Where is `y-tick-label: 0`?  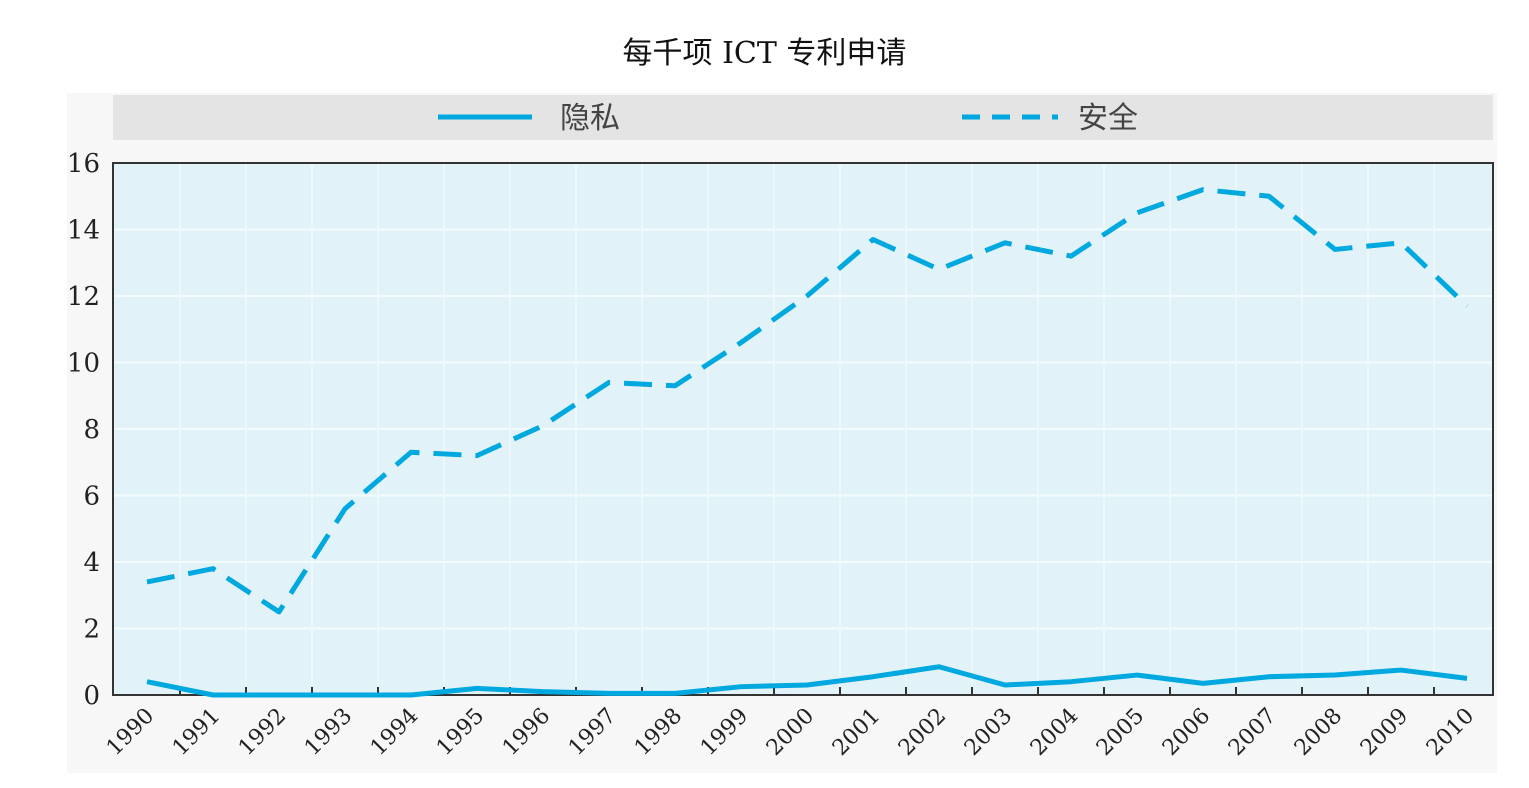 y-tick-label: 0 is located at coordinates (91, 696).